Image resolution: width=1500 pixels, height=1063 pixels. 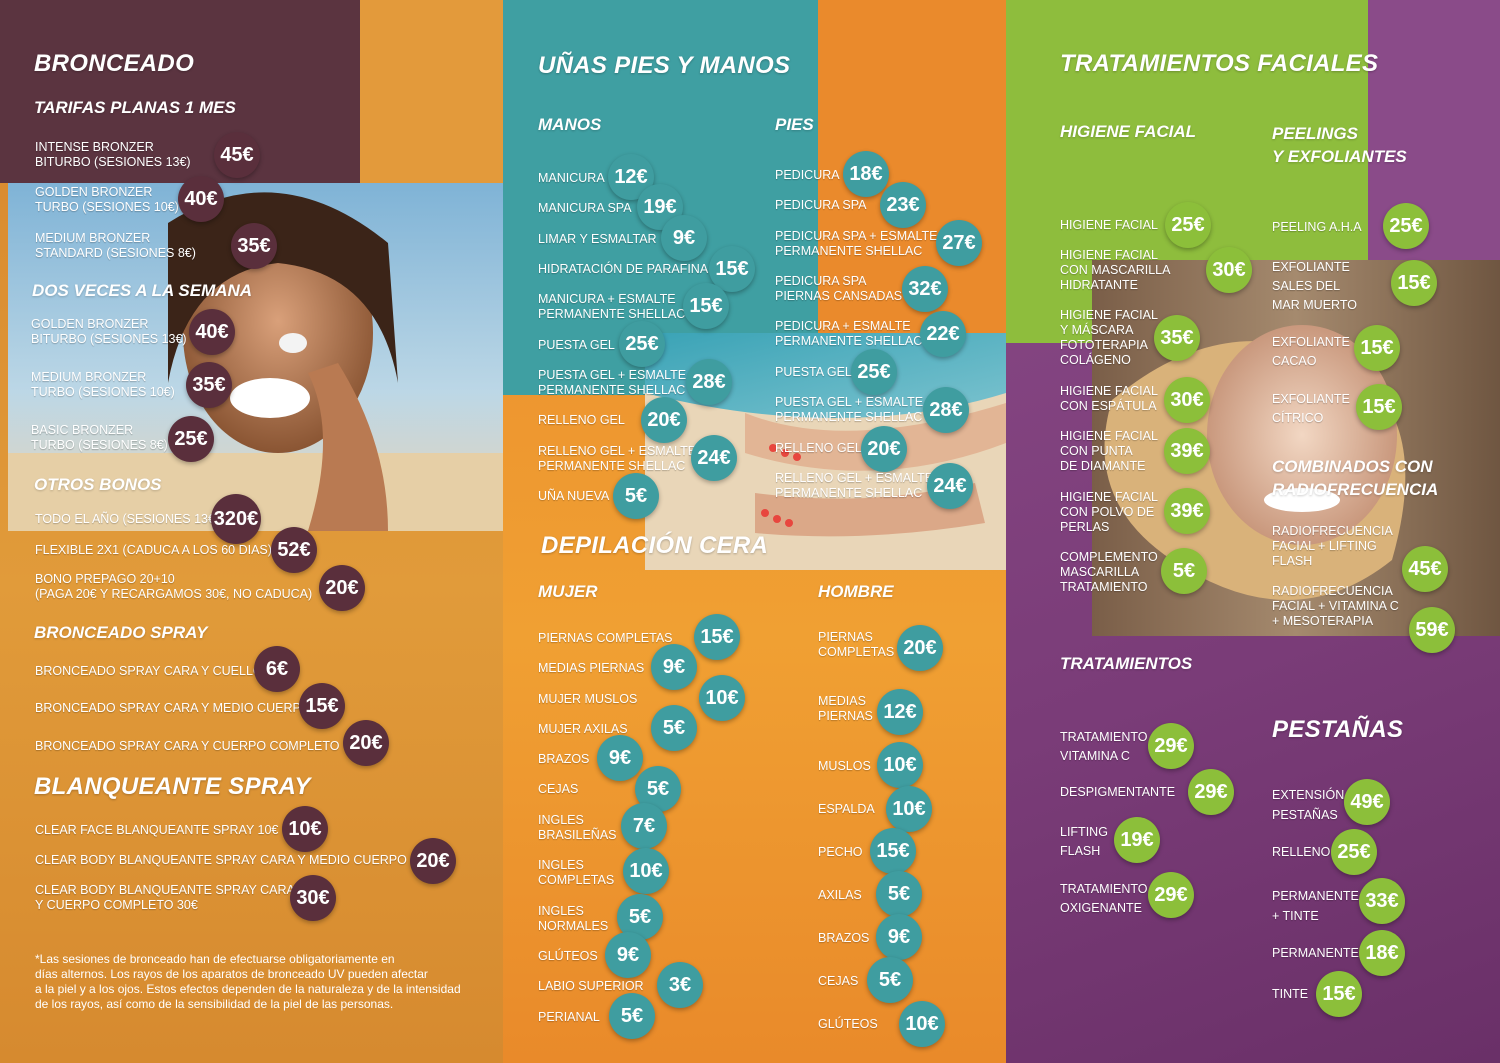 I want to click on list-item: PEDICURA + ESMALTE PERMANENTE SHELLAC, so click(x=849, y=333).